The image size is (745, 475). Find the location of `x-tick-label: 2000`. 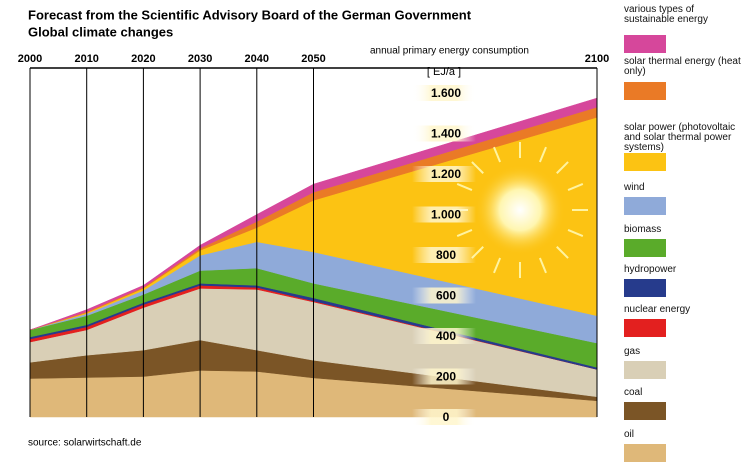

x-tick-label: 2000 is located at coordinates (30, 59).